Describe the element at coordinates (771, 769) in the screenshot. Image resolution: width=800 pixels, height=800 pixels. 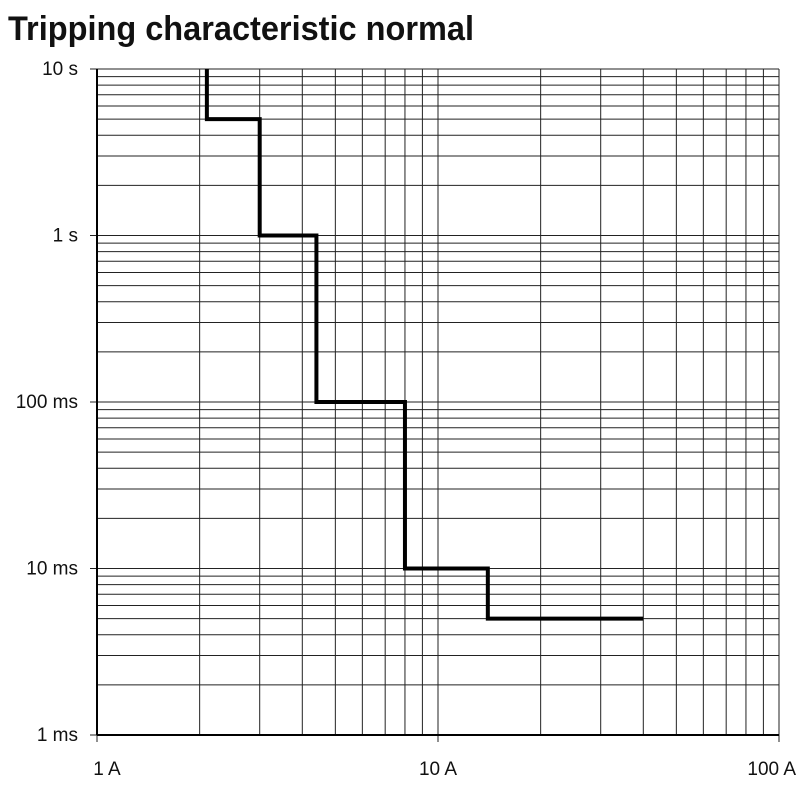
I see `x-tick-label: 100 A` at that location.